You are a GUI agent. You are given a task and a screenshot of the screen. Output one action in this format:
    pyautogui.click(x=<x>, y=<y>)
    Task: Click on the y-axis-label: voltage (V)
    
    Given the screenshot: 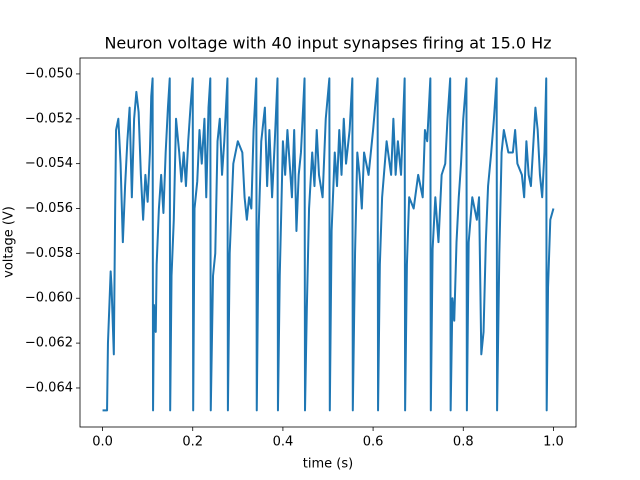 What is the action you would take?
    pyautogui.click(x=9, y=242)
    